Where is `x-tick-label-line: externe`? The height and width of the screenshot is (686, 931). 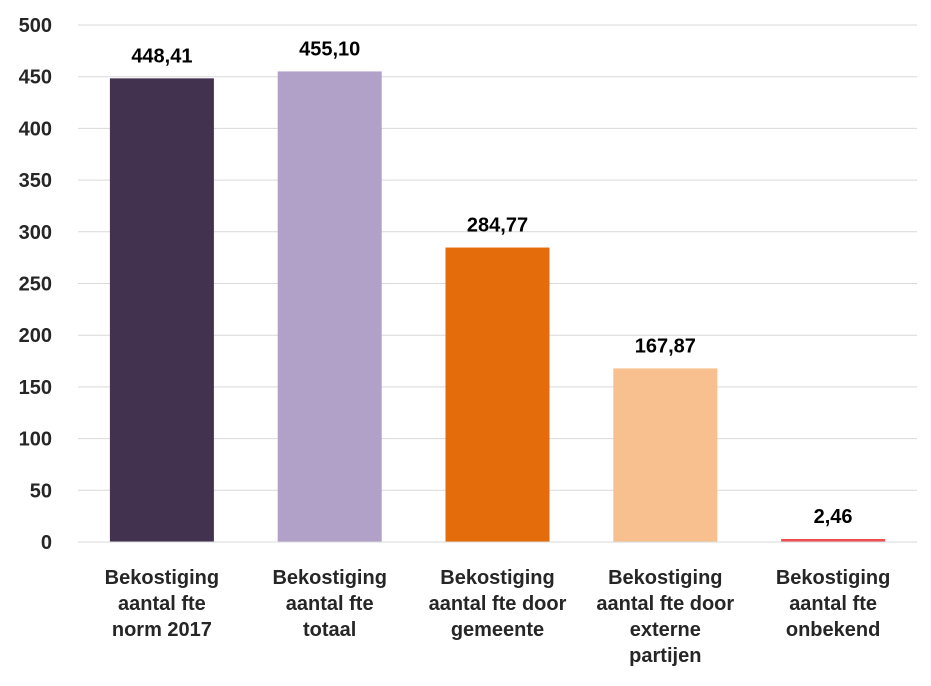 x-tick-label-line: externe is located at coordinates (665, 630).